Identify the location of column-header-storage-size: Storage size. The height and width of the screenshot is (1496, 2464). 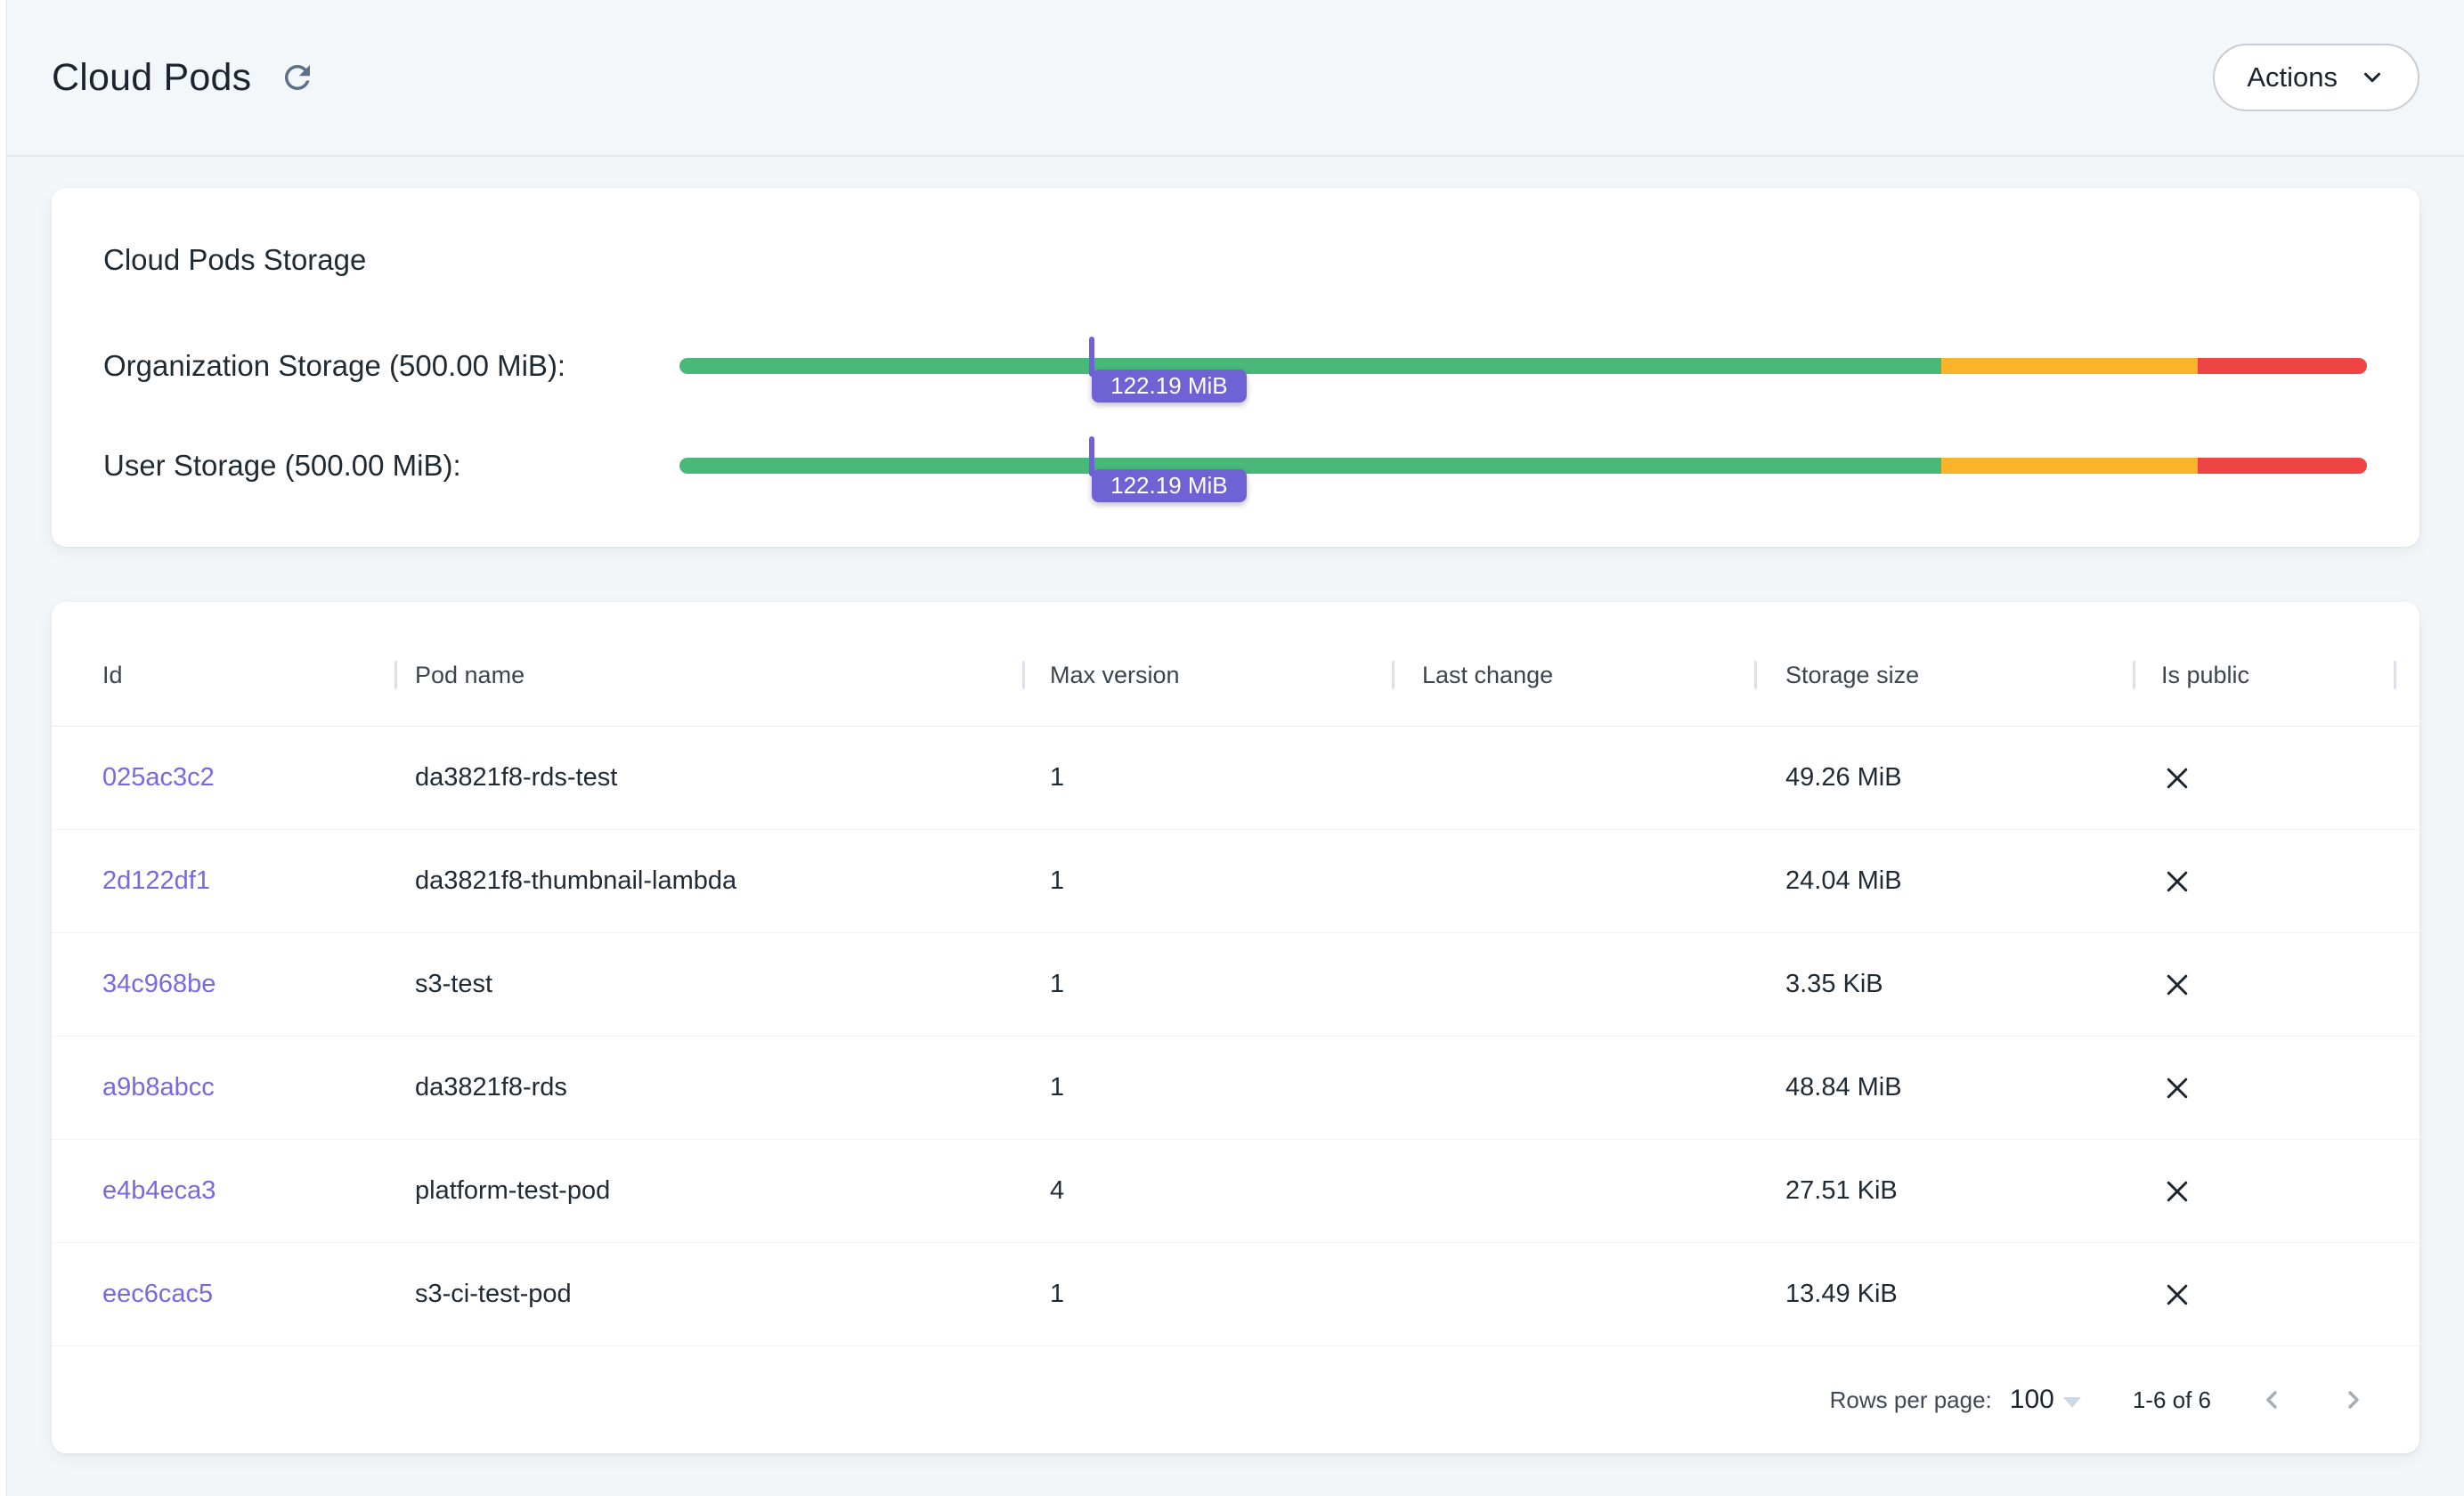
(1944, 675).